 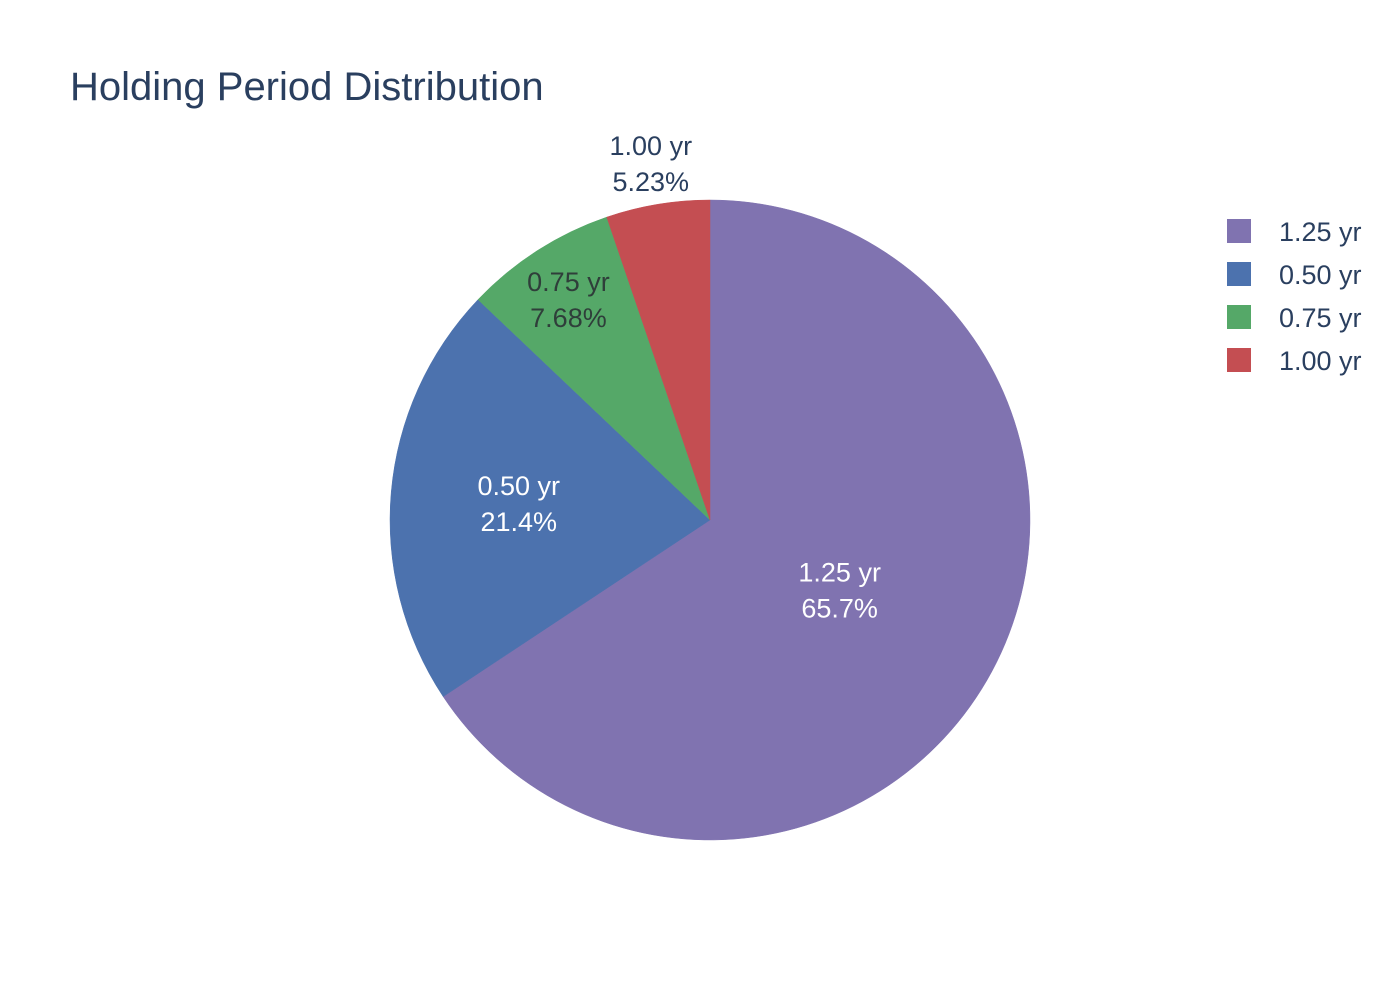 I want to click on slice-label-name: 0.75 yr, so click(x=568, y=282).